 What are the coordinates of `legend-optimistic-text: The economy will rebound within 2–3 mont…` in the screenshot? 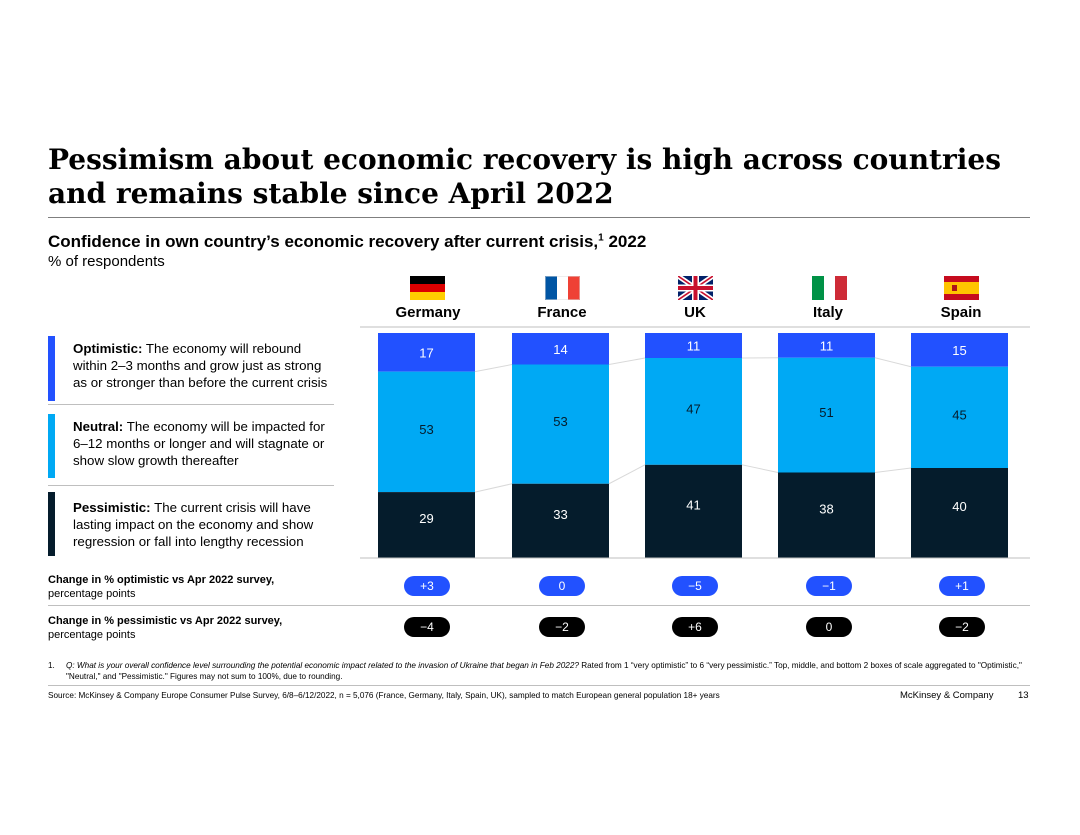 It's located at (200, 365).